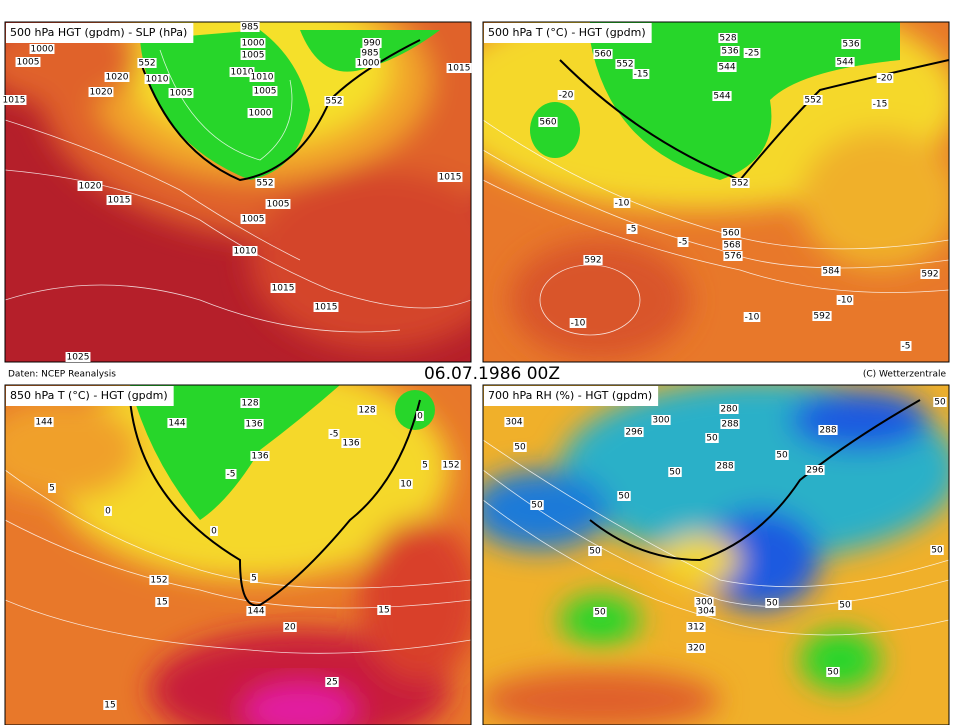 This screenshot has width=955, height=725. I want to click on contour-label: 136, so click(253, 425).